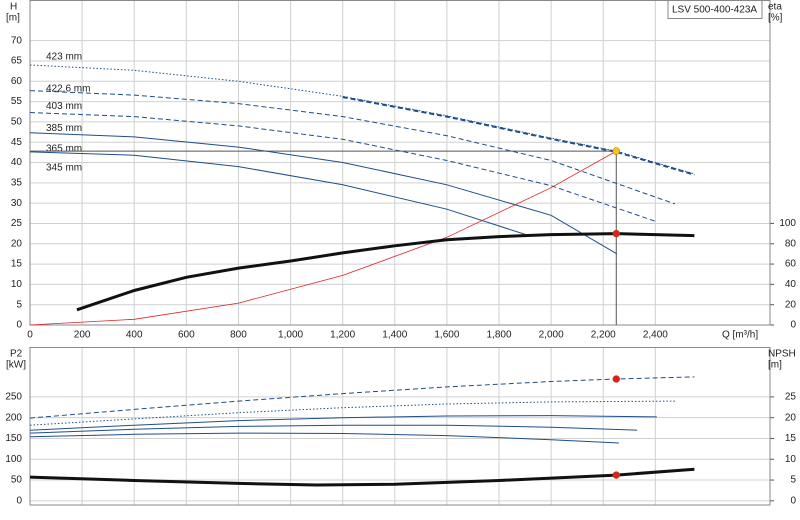 The width and height of the screenshot is (800, 520). Describe the element at coordinates (446, 335) in the screenshot. I see `x-tick-label: 1,600` at that location.